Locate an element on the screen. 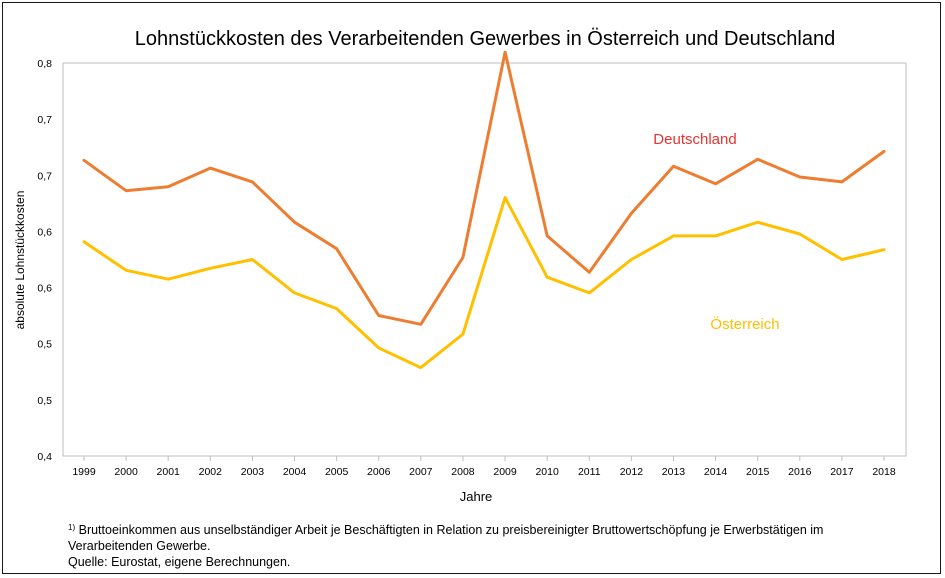 Image resolution: width=945 pixels, height=578 pixels. series-label-deutschland: Deutschland is located at coordinates (694, 139).